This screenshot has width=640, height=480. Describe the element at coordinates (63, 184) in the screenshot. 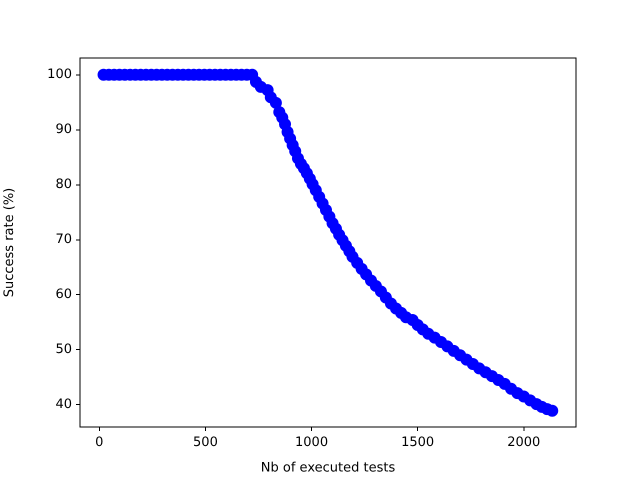

I see `y-tick-label: 80` at that location.